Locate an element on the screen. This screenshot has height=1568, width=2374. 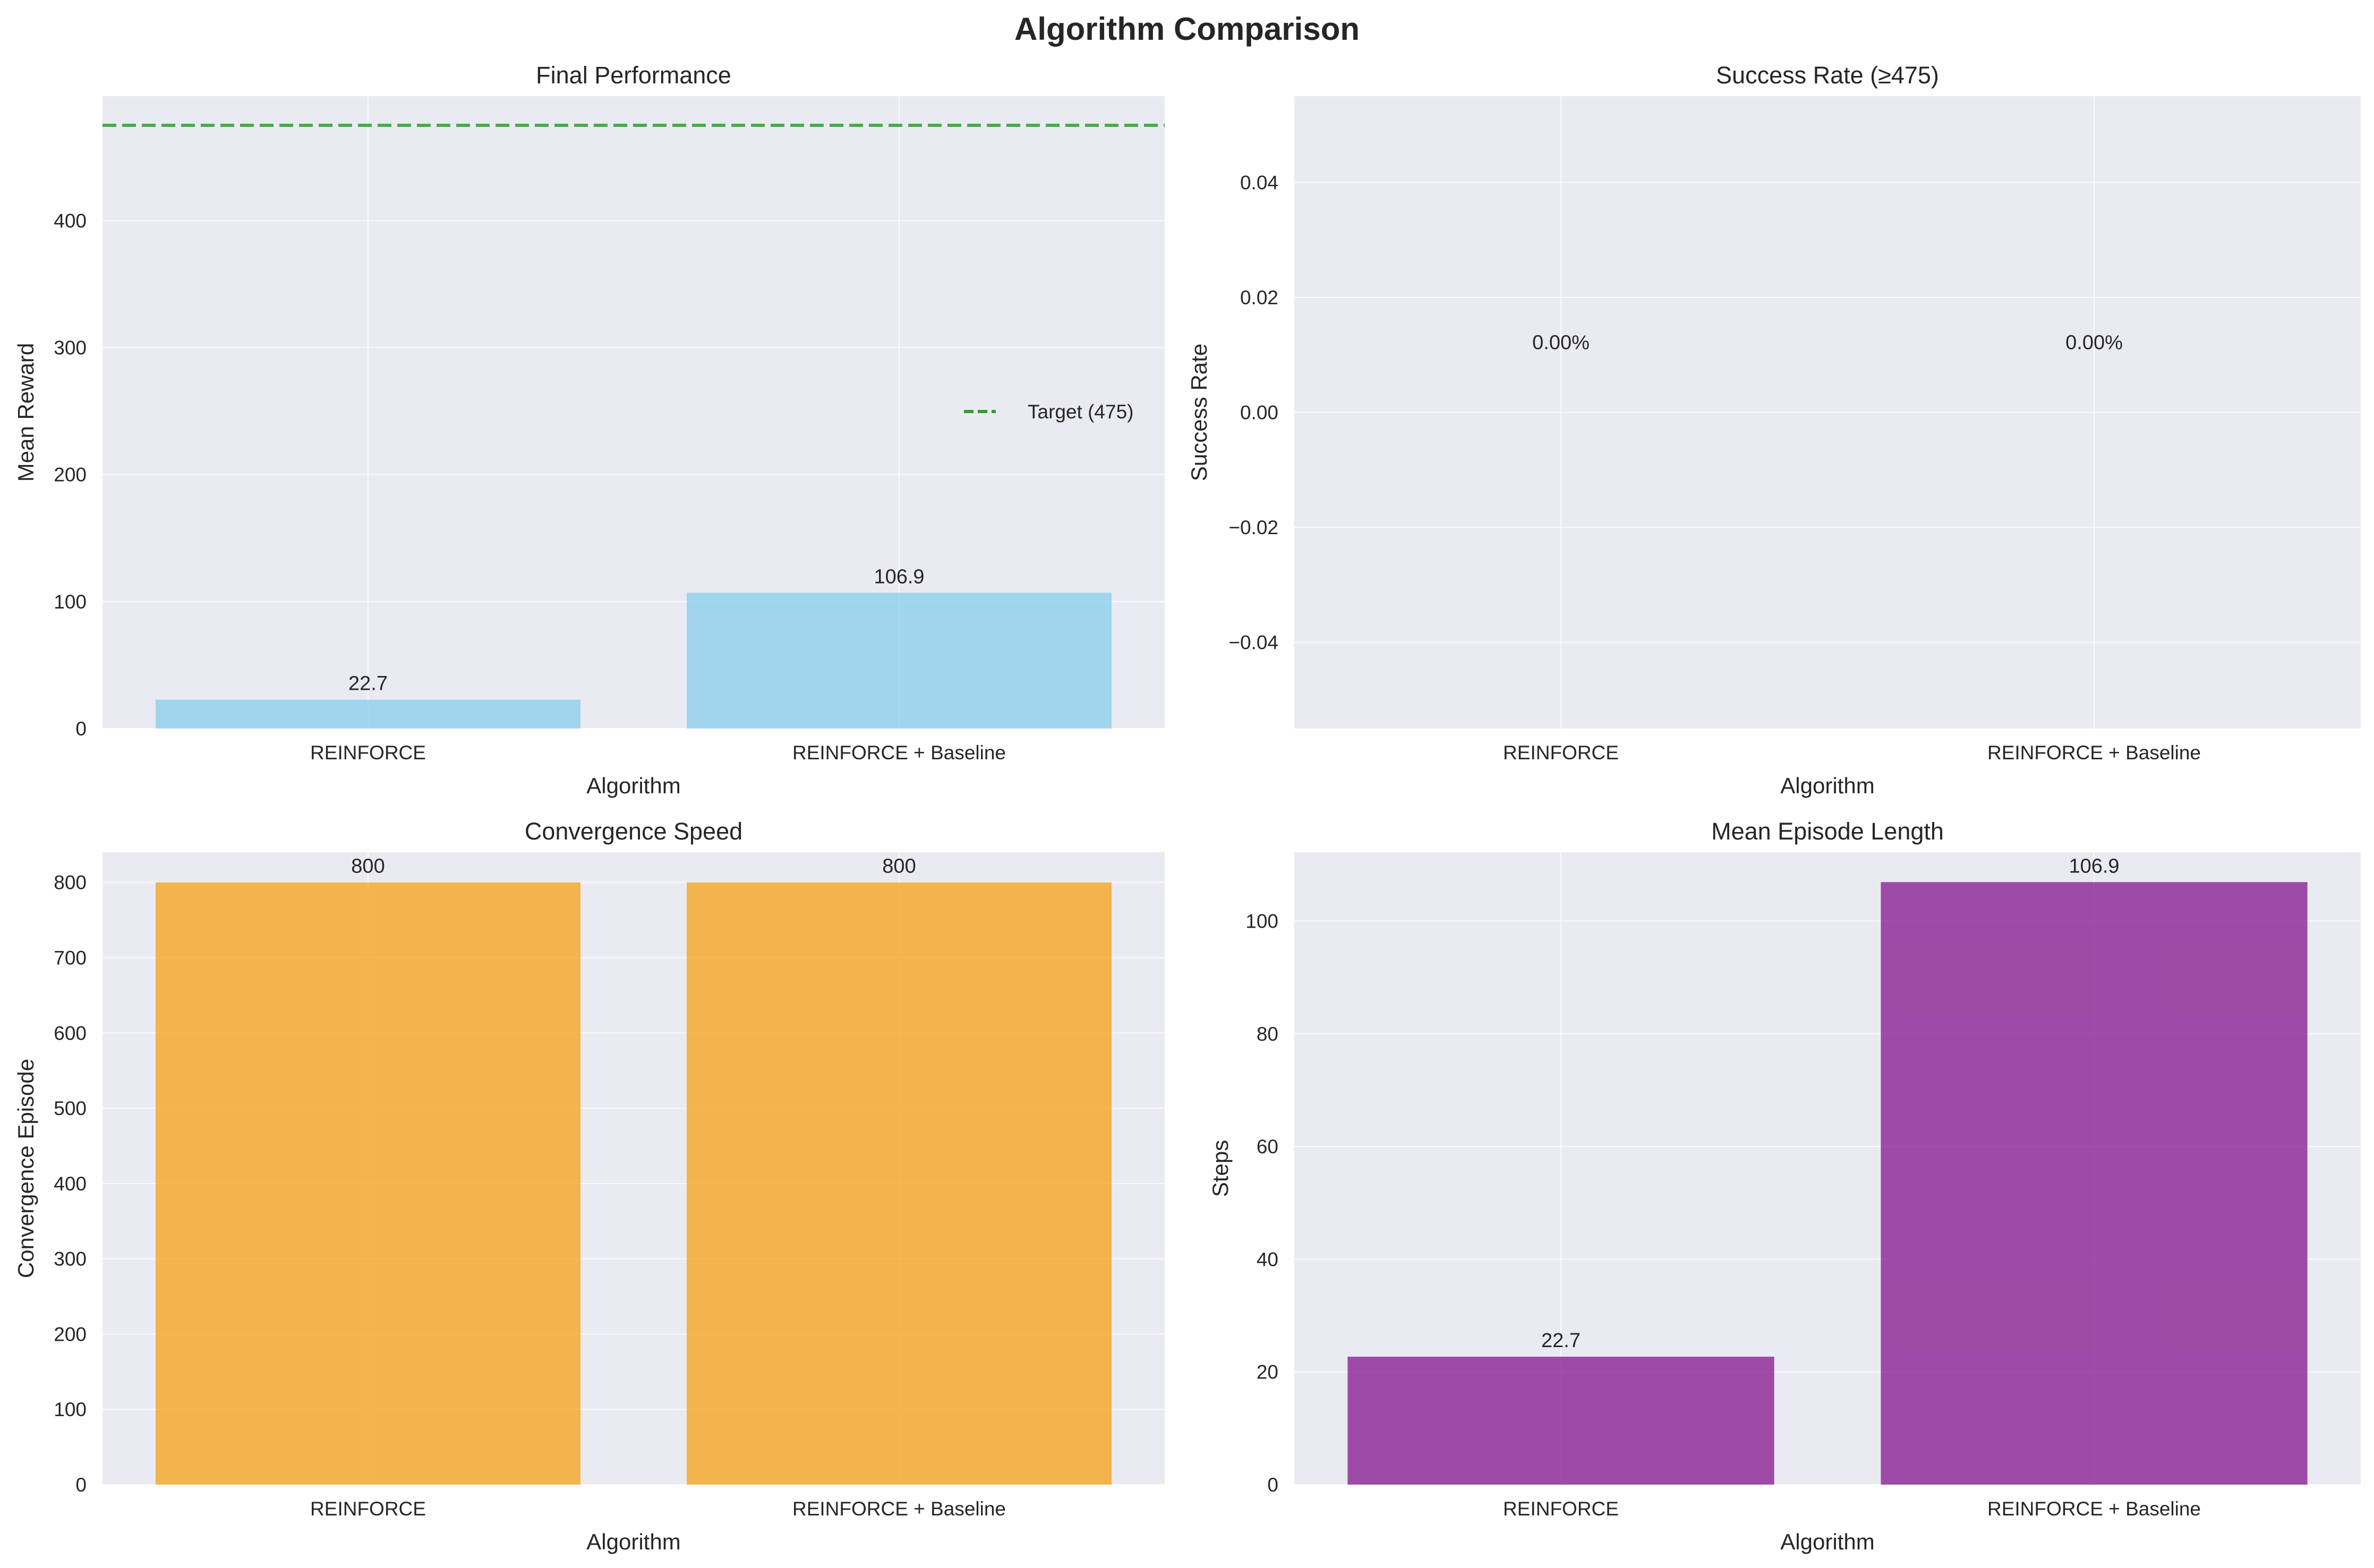
y-tick-label: −0.02 is located at coordinates (1253, 527).